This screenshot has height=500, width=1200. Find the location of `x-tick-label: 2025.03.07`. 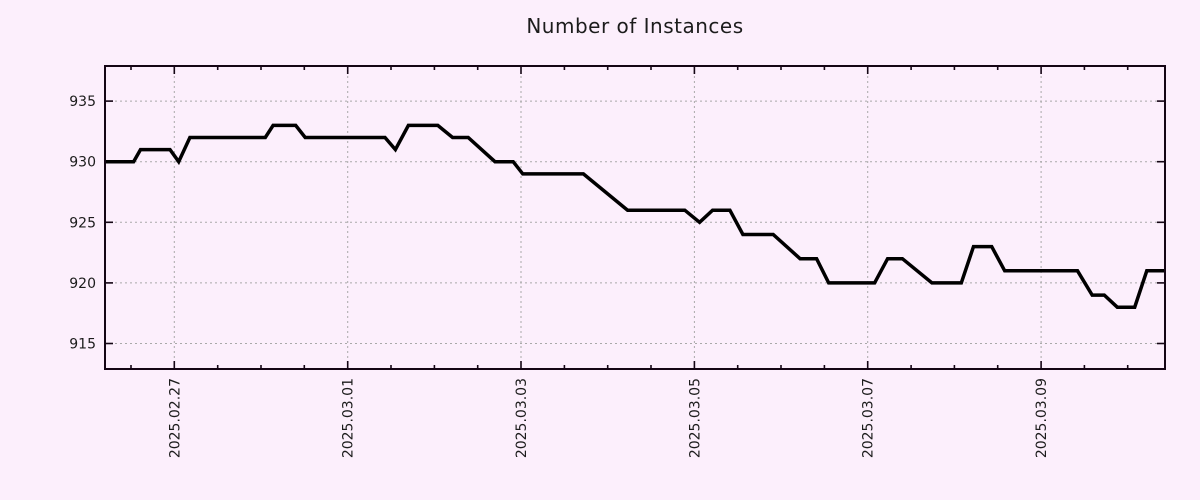

x-tick-label: 2025.03.07 is located at coordinates (869, 418).